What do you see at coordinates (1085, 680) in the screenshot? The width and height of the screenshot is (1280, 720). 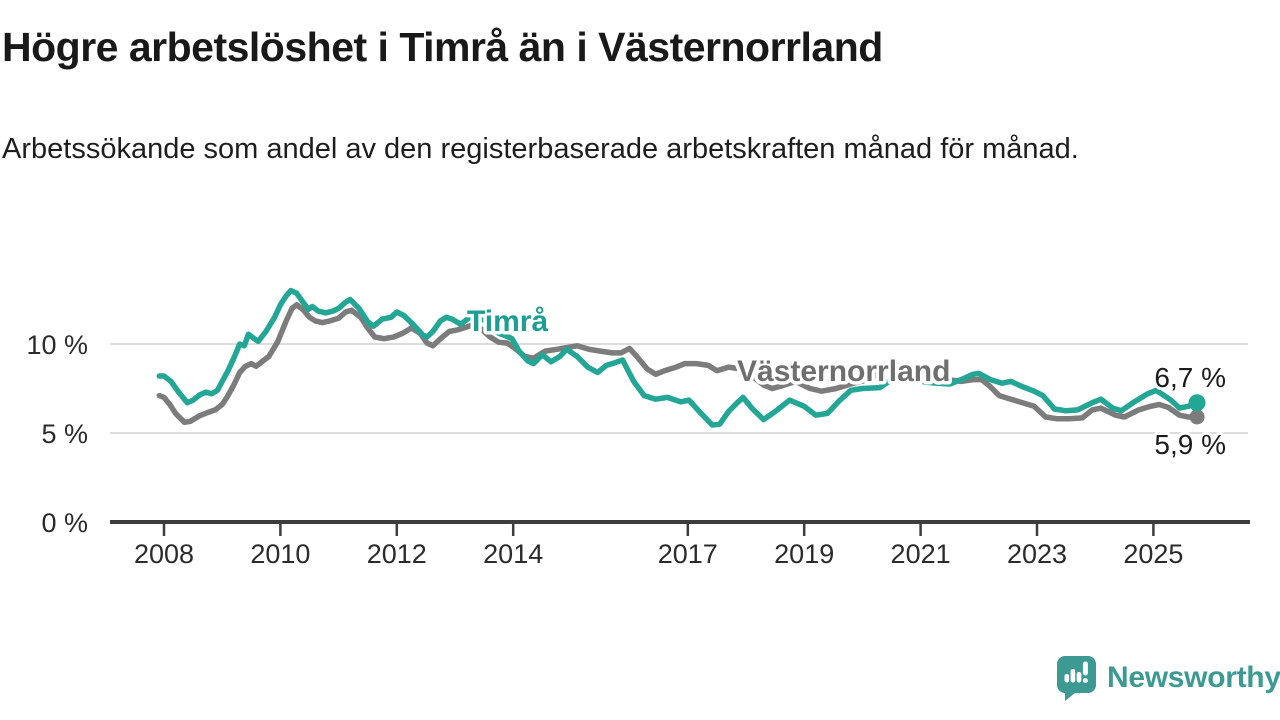 I see `logo-exclamation-dot` at bounding box center [1085, 680].